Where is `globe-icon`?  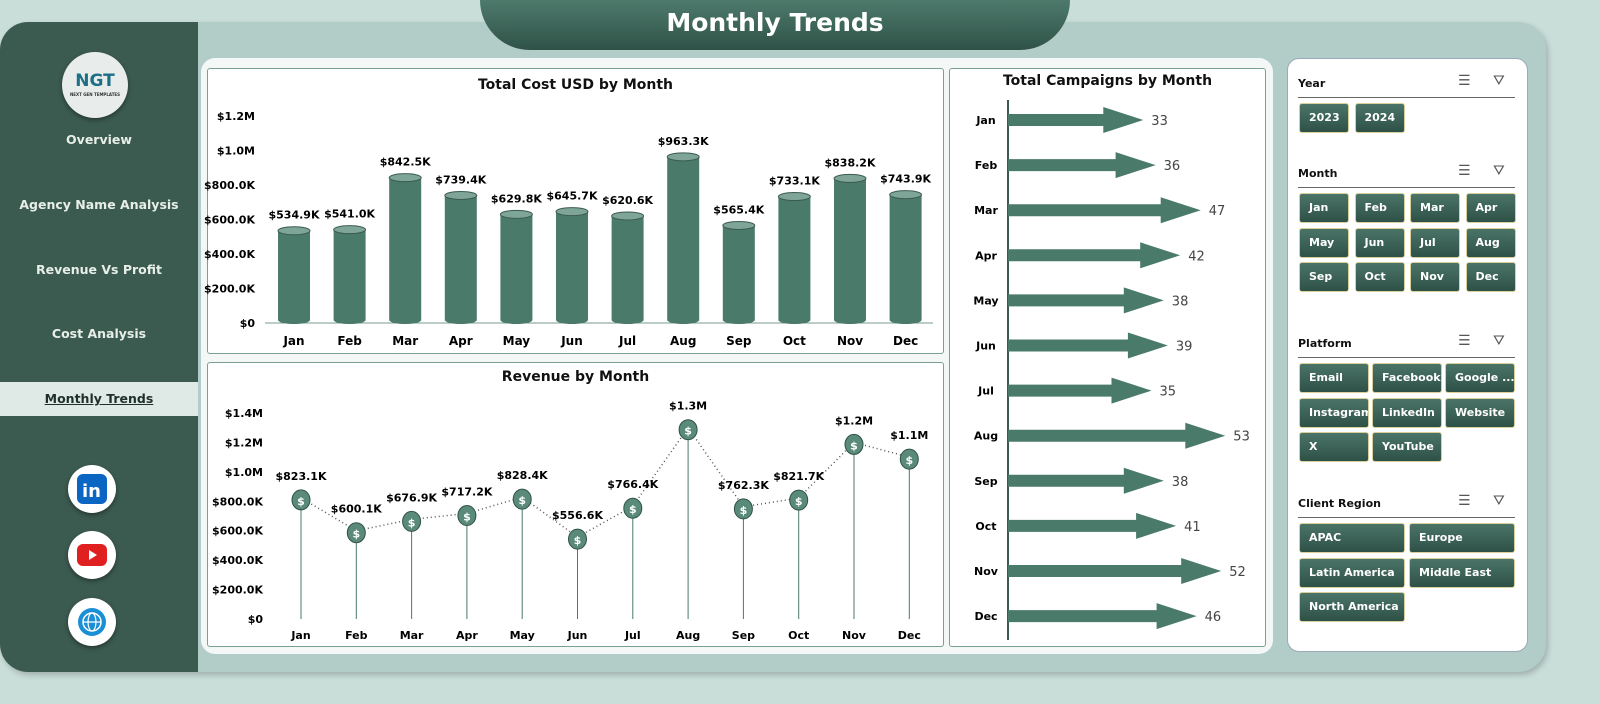
globe-icon is located at coordinates (92, 622).